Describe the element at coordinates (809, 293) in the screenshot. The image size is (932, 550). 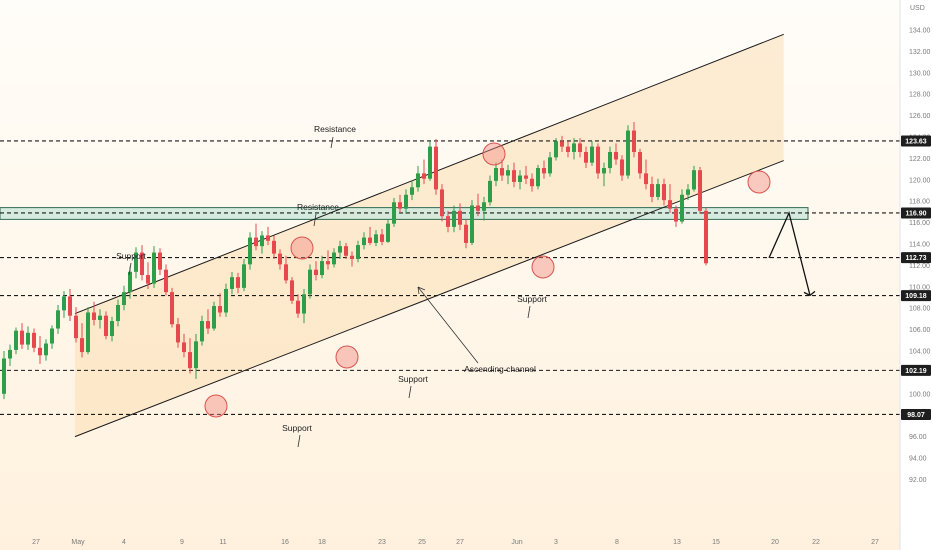
I see `projection-arrowhead` at that location.